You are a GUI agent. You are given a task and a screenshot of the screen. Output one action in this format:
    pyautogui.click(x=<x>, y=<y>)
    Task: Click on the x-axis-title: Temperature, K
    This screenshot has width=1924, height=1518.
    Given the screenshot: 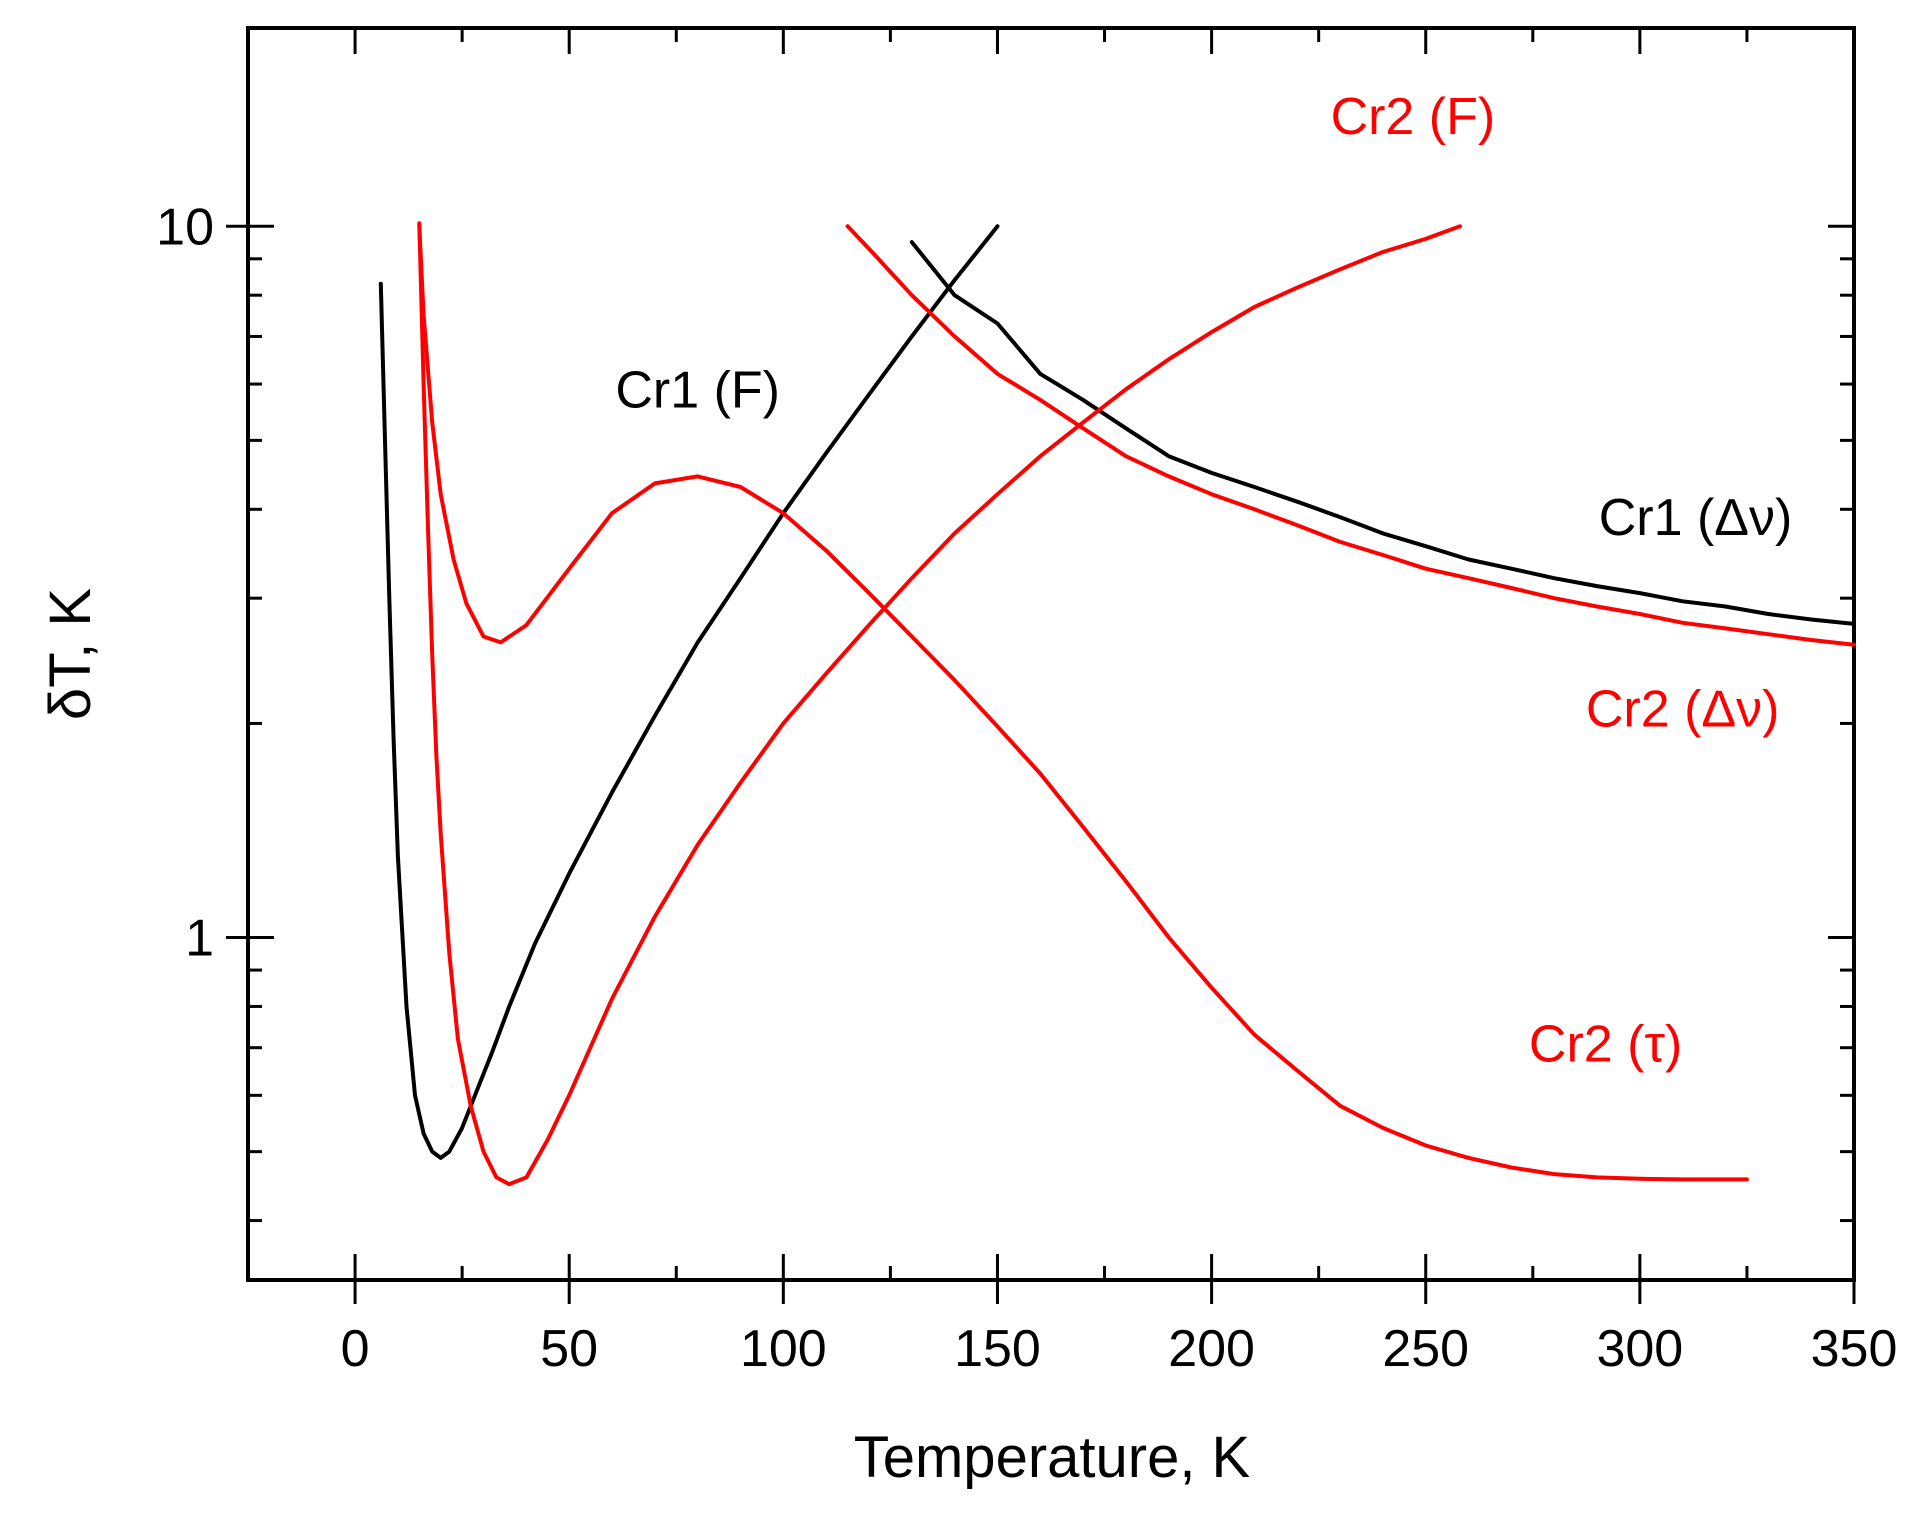 What is the action you would take?
    pyautogui.click(x=1052, y=1457)
    